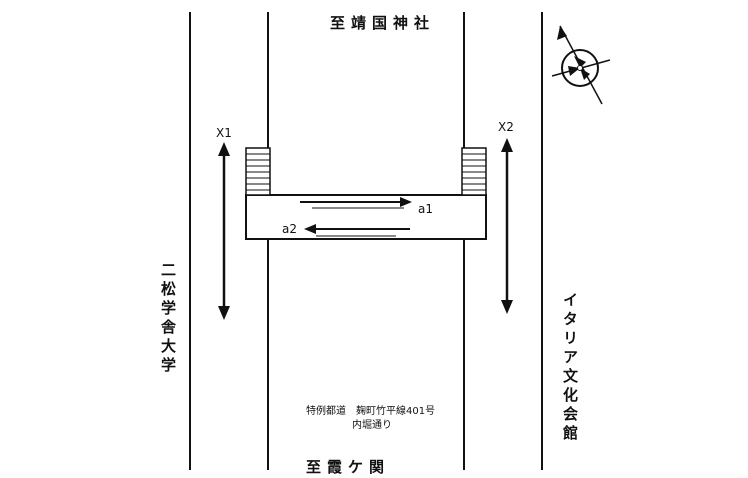  What do you see at coordinates (474, 171) in the screenshot?
I see `east-staircase` at bounding box center [474, 171].